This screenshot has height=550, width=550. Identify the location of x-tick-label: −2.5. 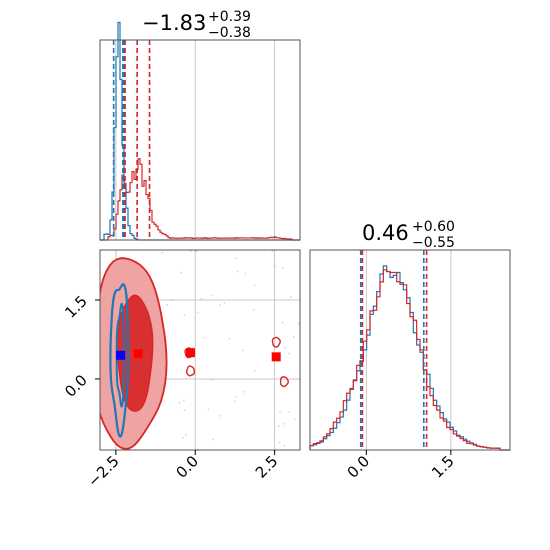
(103, 471).